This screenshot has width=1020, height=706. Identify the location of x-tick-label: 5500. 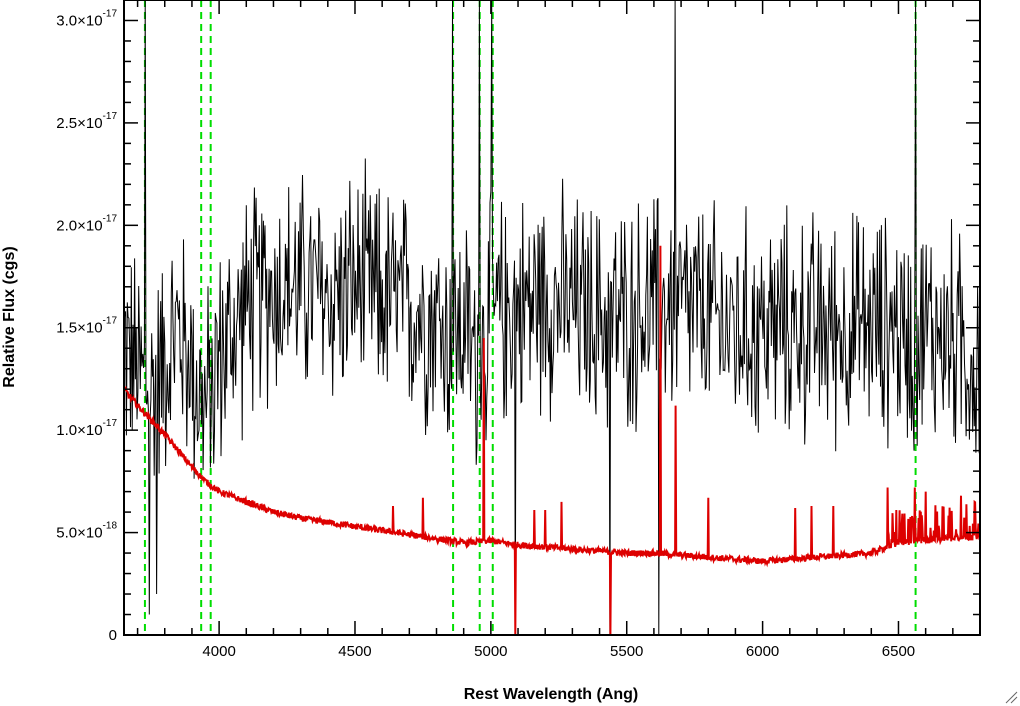
(626, 651).